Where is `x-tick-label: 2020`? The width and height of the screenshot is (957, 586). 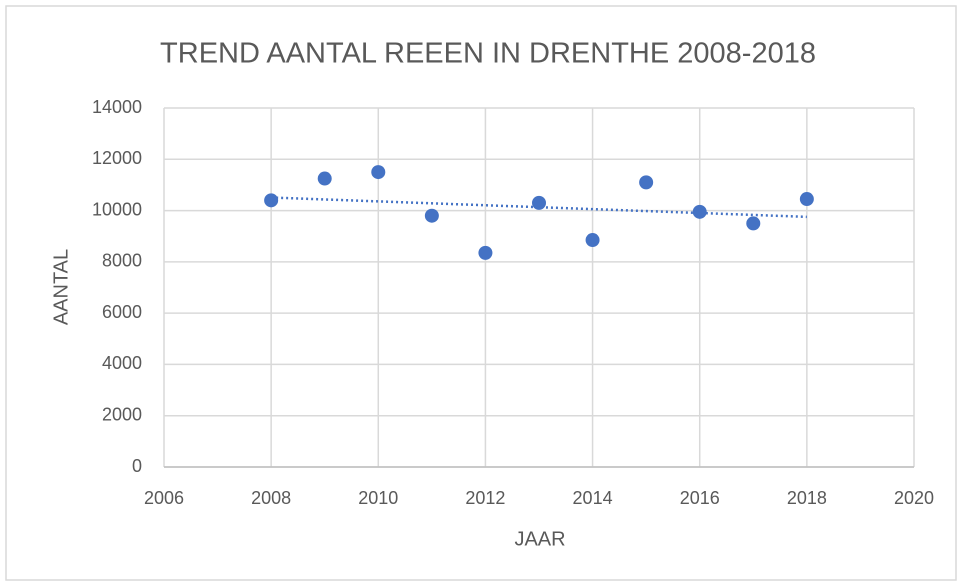
x-tick-label: 2020 is located at coordinates (914, 498).